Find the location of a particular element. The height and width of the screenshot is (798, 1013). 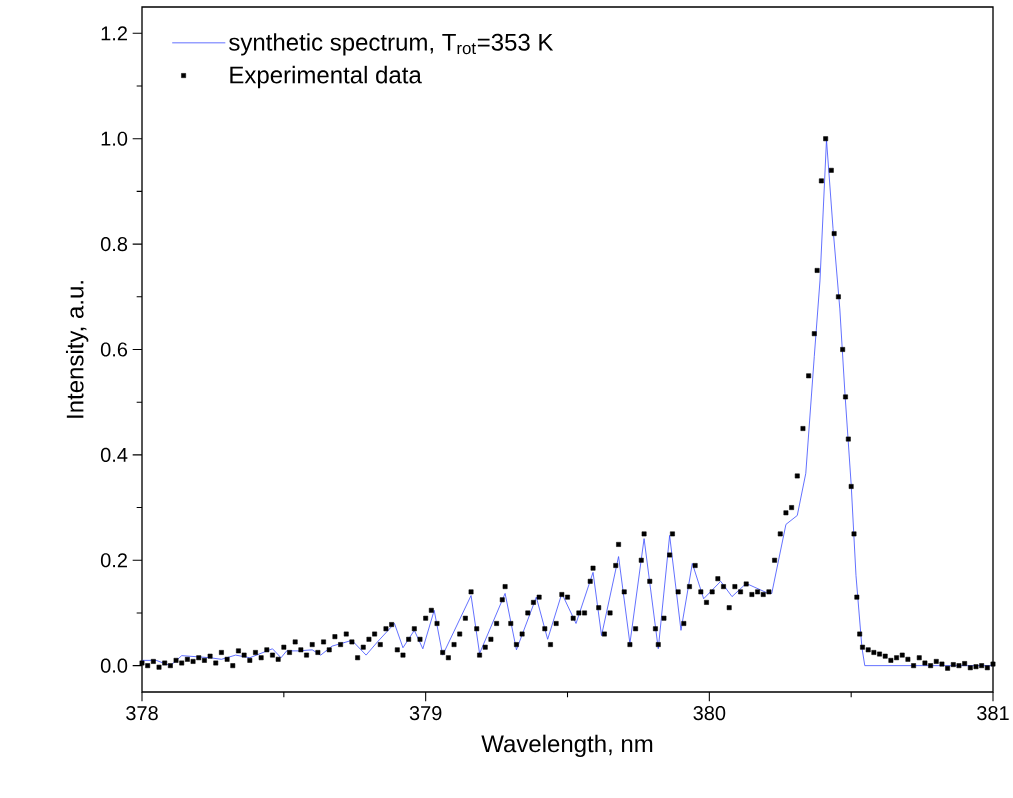

y-tick-label: 1.0 is located at coordinates (114, 138).